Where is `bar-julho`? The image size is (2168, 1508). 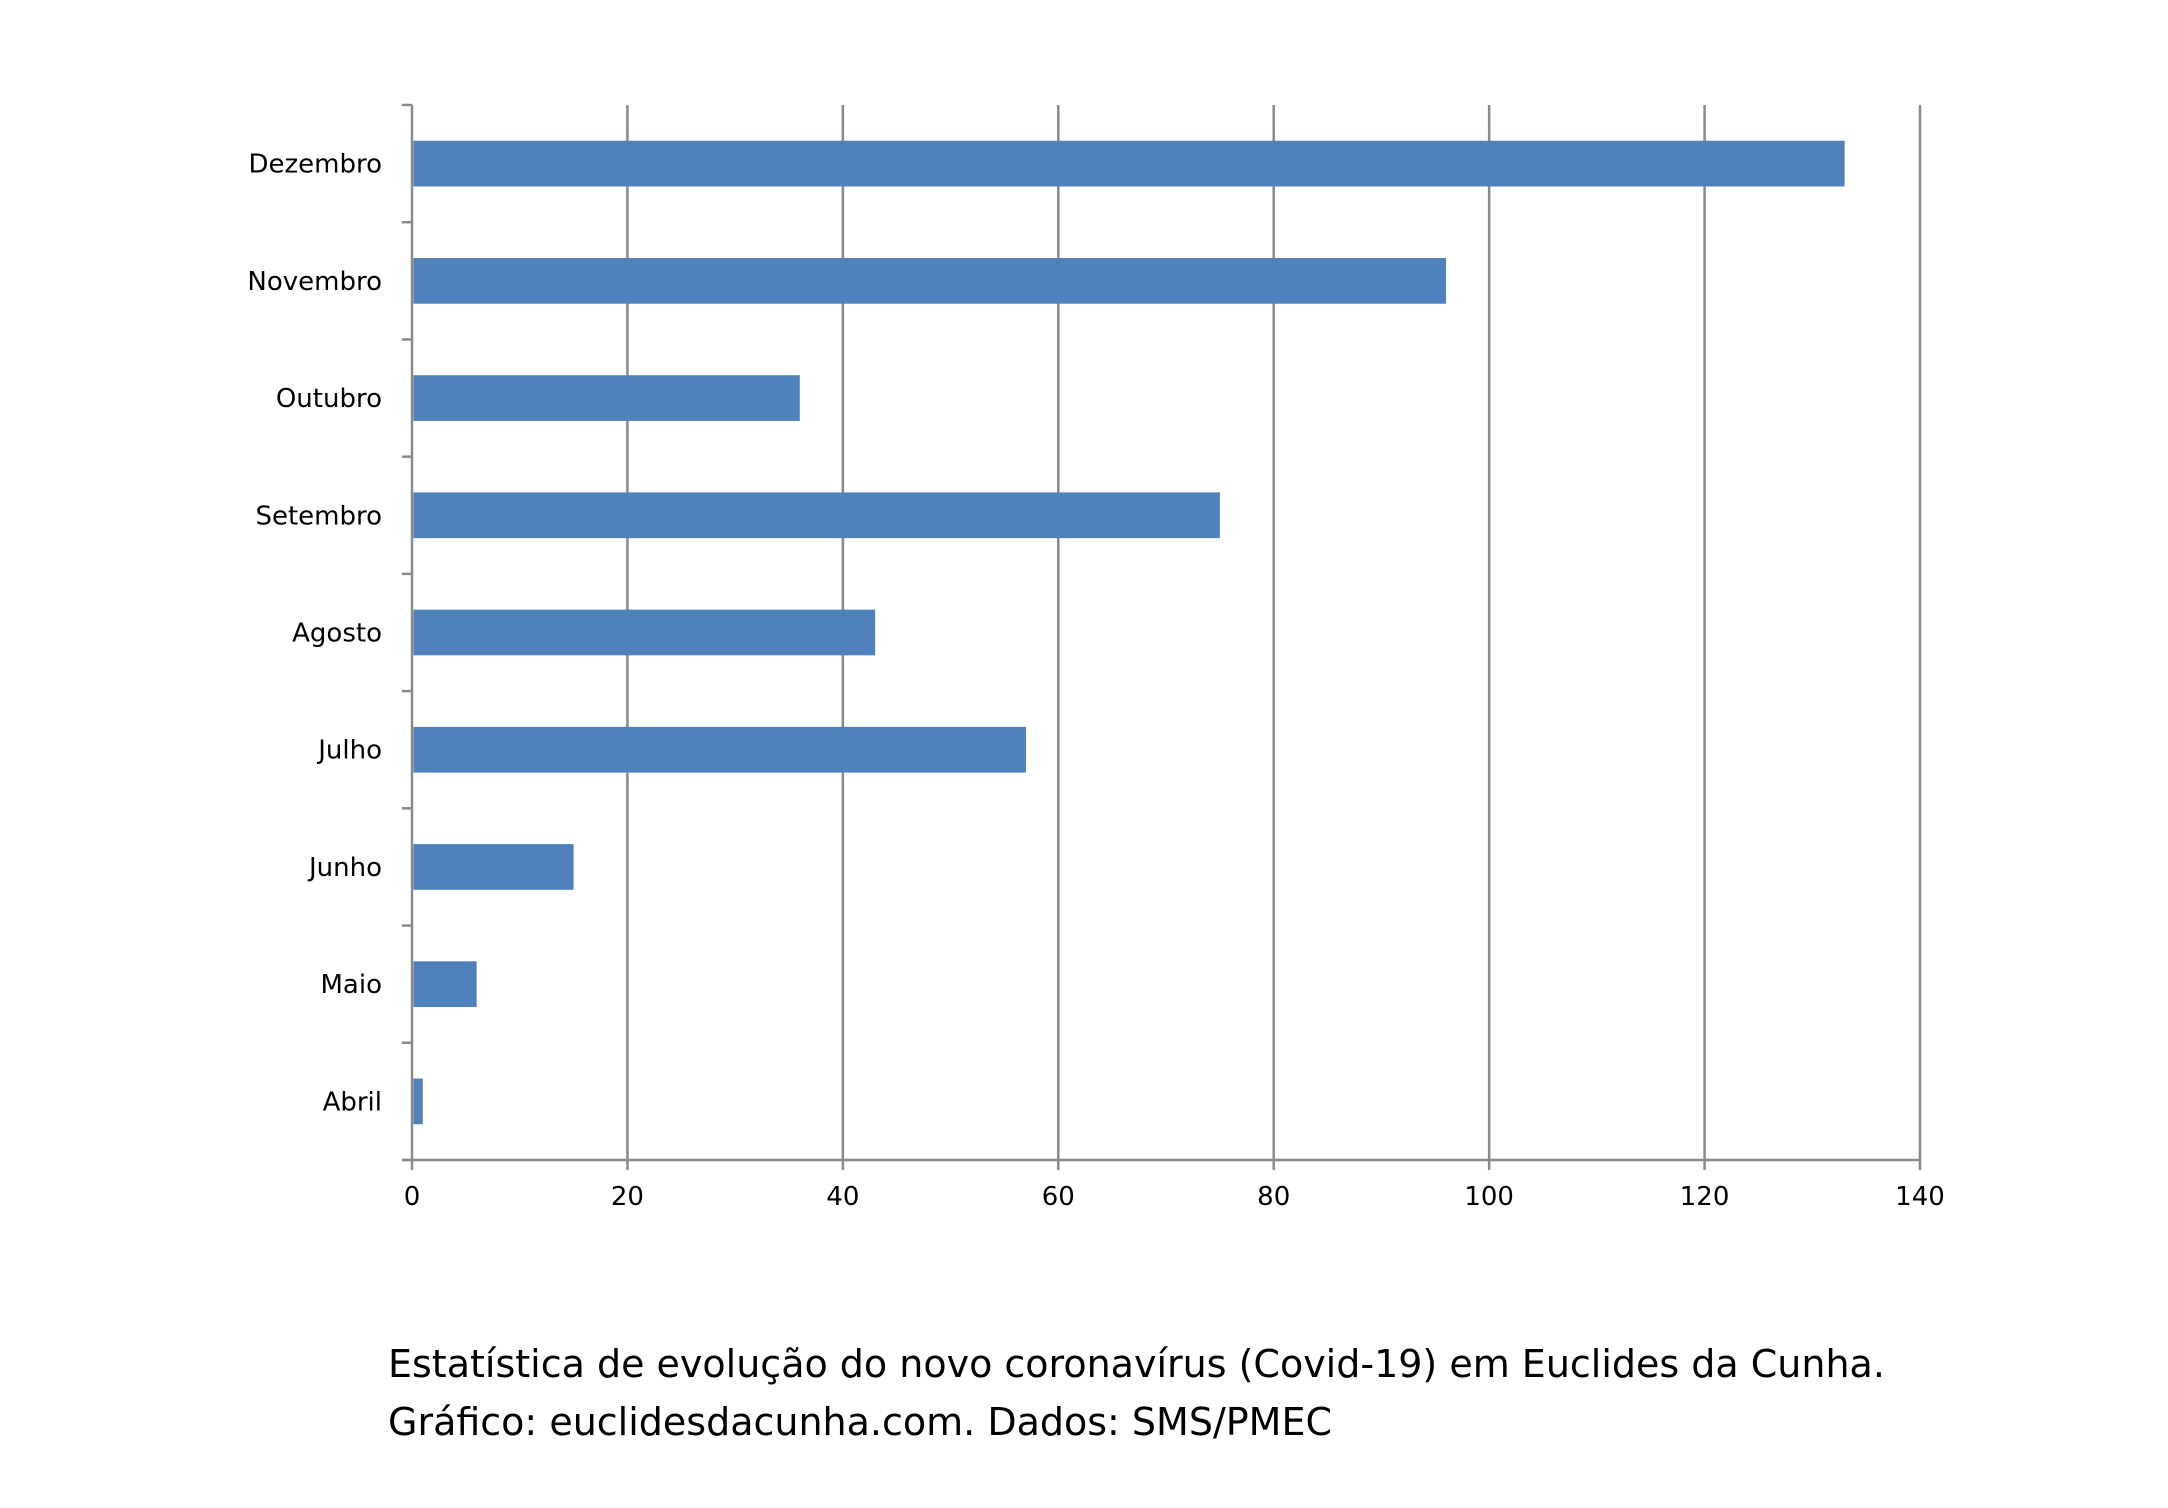
bar-julho is located at coordinates (719, 749).